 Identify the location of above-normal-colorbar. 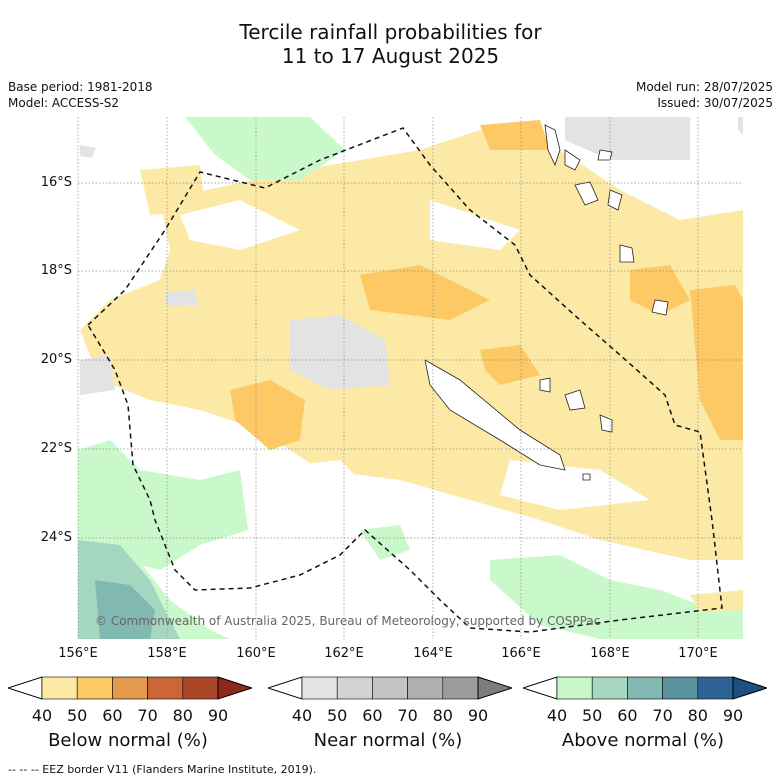
(645, 688).